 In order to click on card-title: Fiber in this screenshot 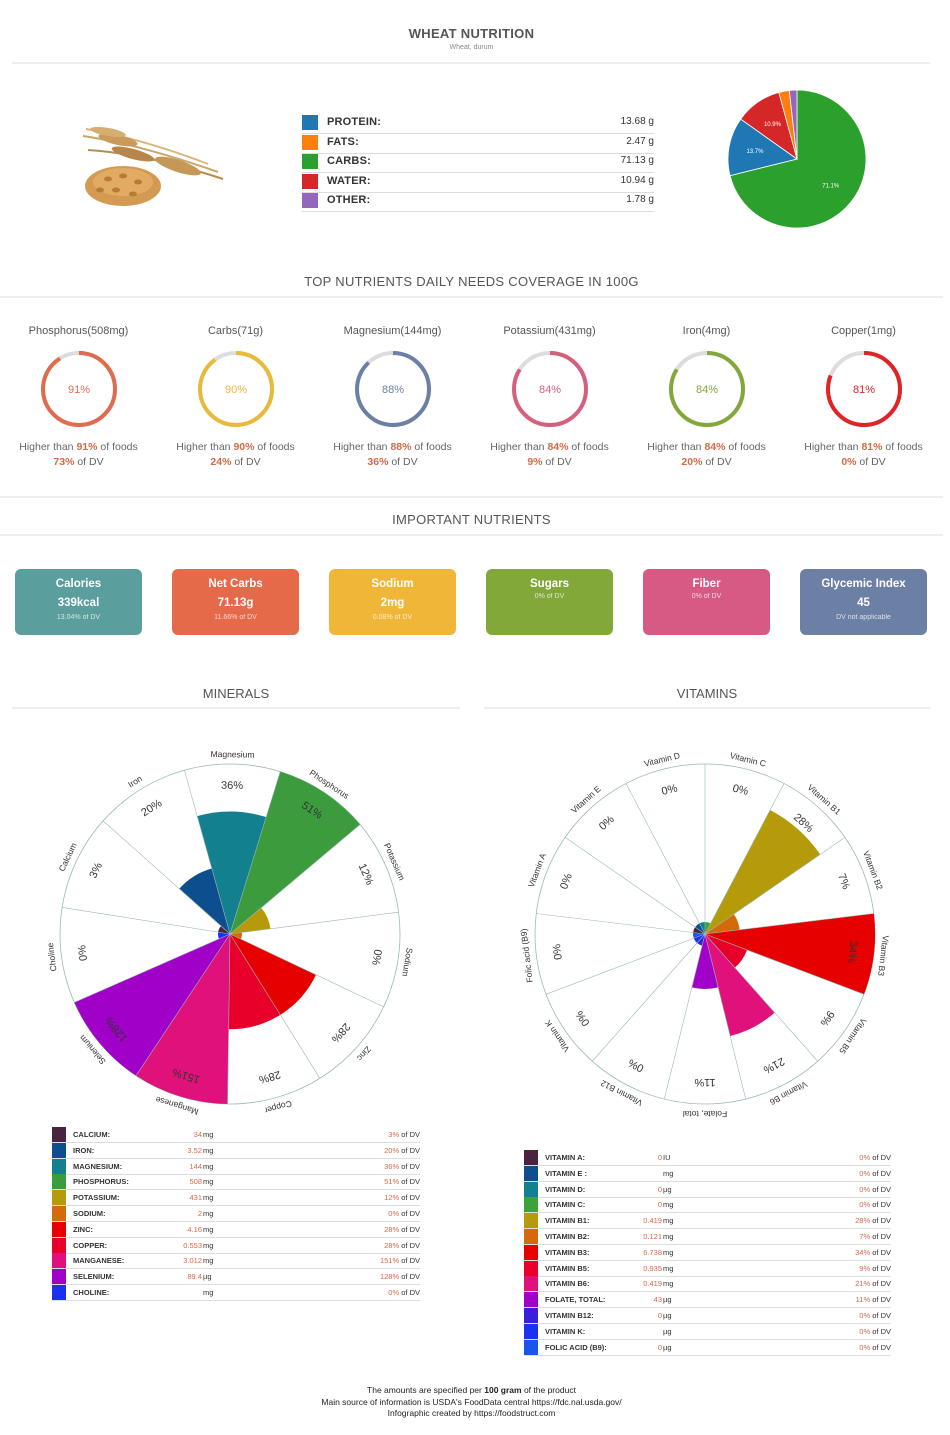, I will do `click(706, 584)`.